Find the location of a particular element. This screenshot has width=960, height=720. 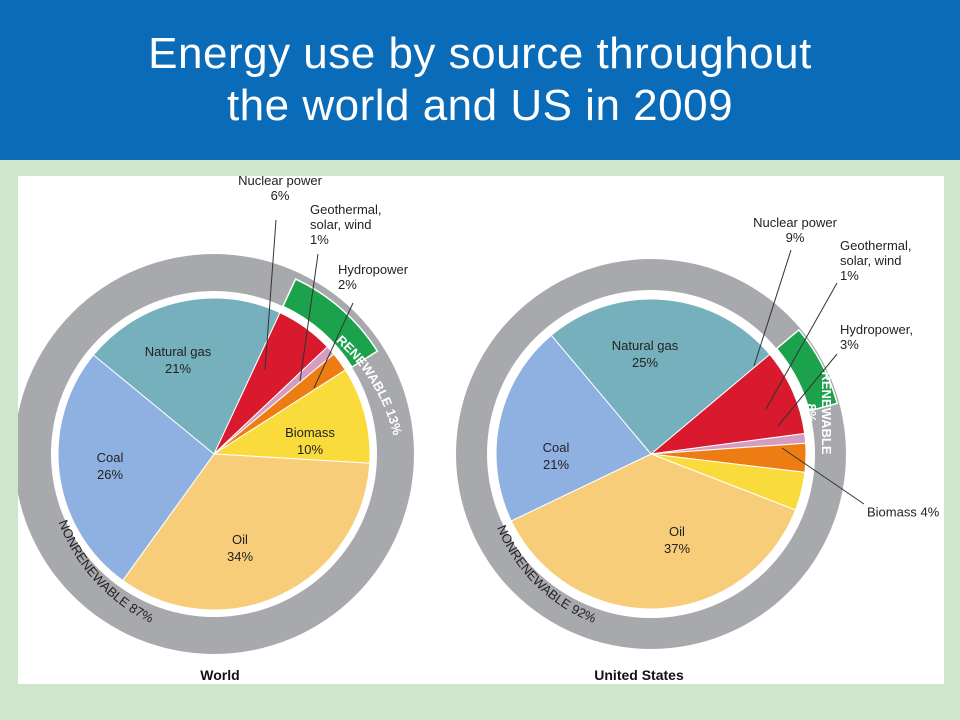

world-slice-biomass is located at coordinates (291, 416).